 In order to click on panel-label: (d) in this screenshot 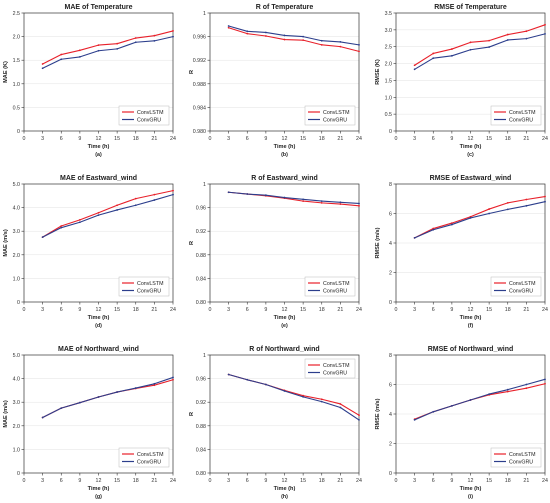, I will do `click(98, 326)`.